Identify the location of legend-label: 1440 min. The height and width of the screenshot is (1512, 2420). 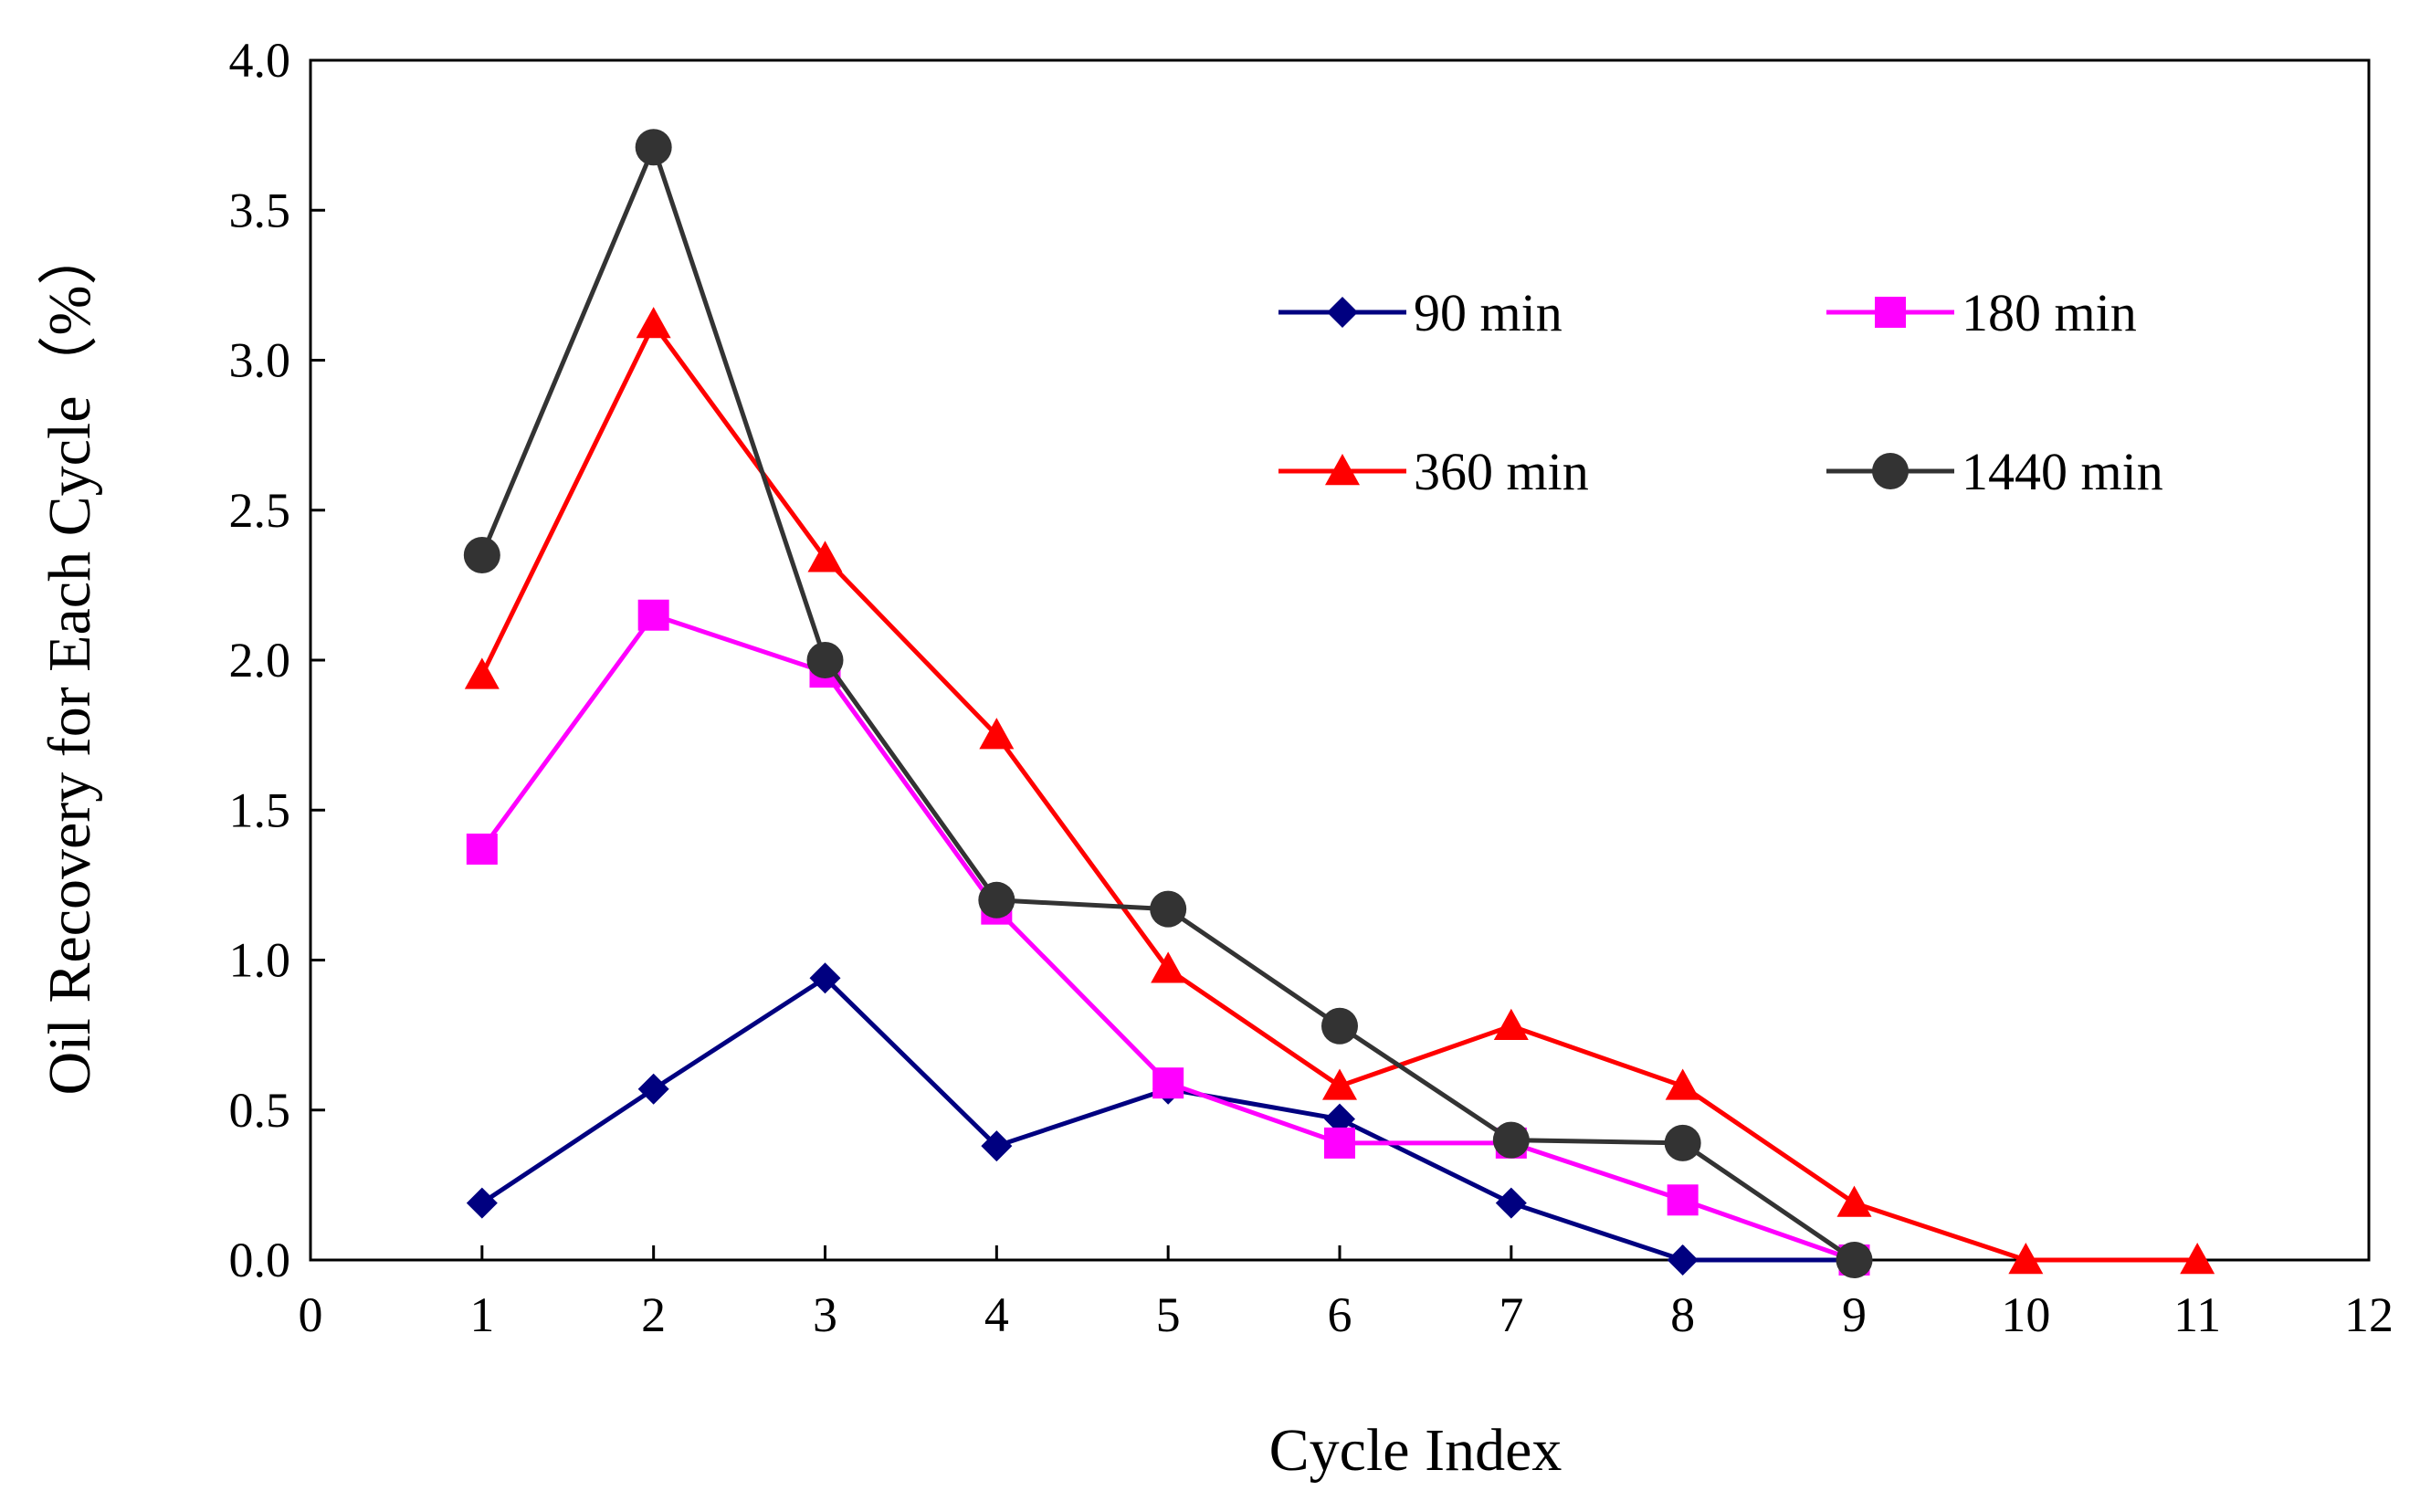
(2063, 471).